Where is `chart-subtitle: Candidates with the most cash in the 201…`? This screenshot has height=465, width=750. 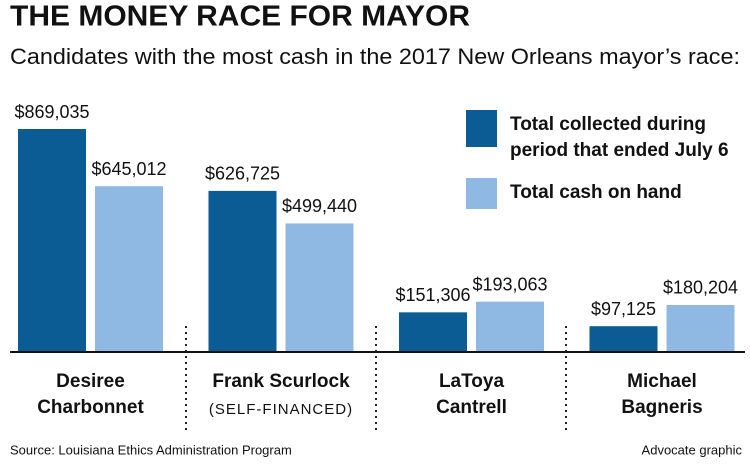
chart-subtitle: Candidates with the most cash in the 201… is located at coordinates (375, 56).